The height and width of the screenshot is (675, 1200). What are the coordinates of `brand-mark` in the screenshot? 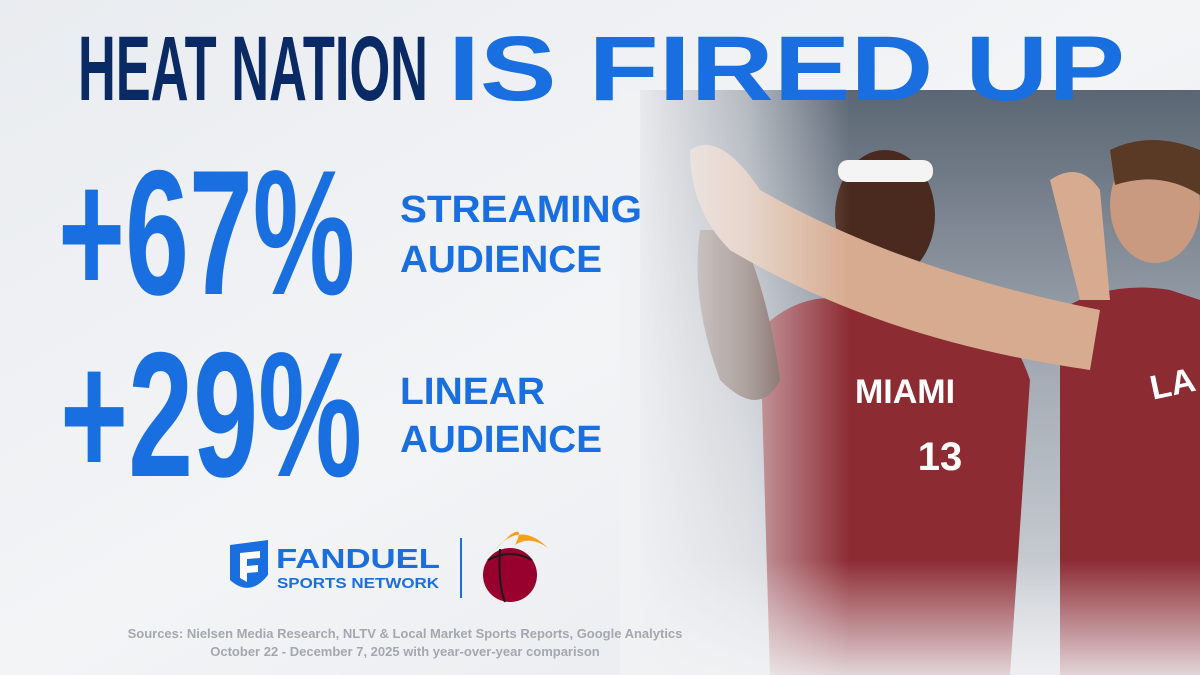 It's located at (250, 566).